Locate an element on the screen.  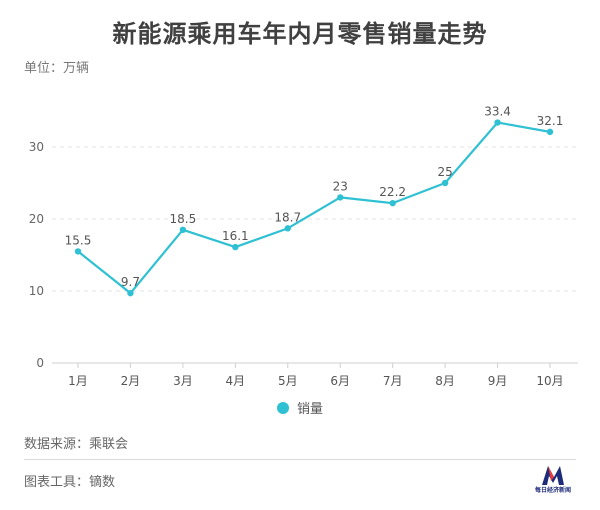
x-tick-label: 8月 is located at coordinates (445, 381).